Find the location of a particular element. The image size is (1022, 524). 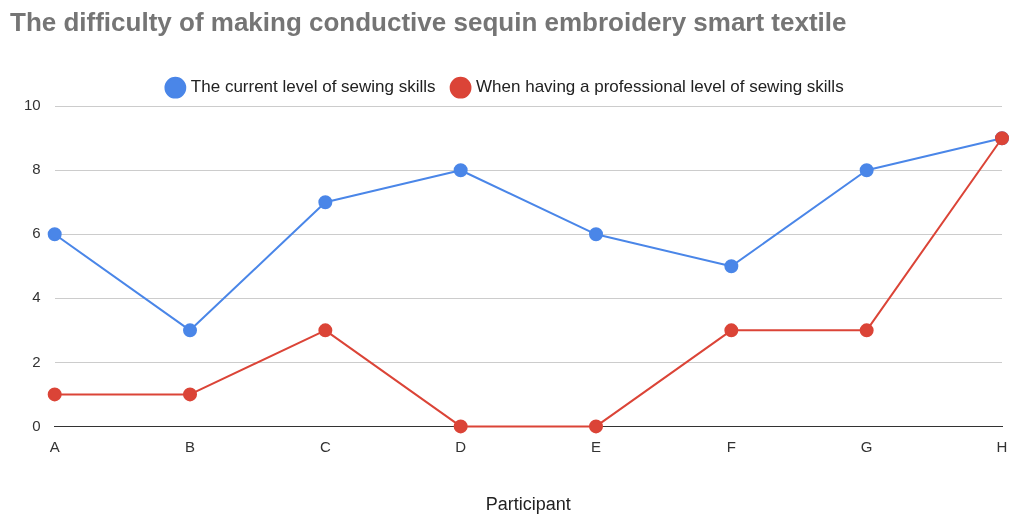

x-tick-label: A is located at coordinates (54, 446).